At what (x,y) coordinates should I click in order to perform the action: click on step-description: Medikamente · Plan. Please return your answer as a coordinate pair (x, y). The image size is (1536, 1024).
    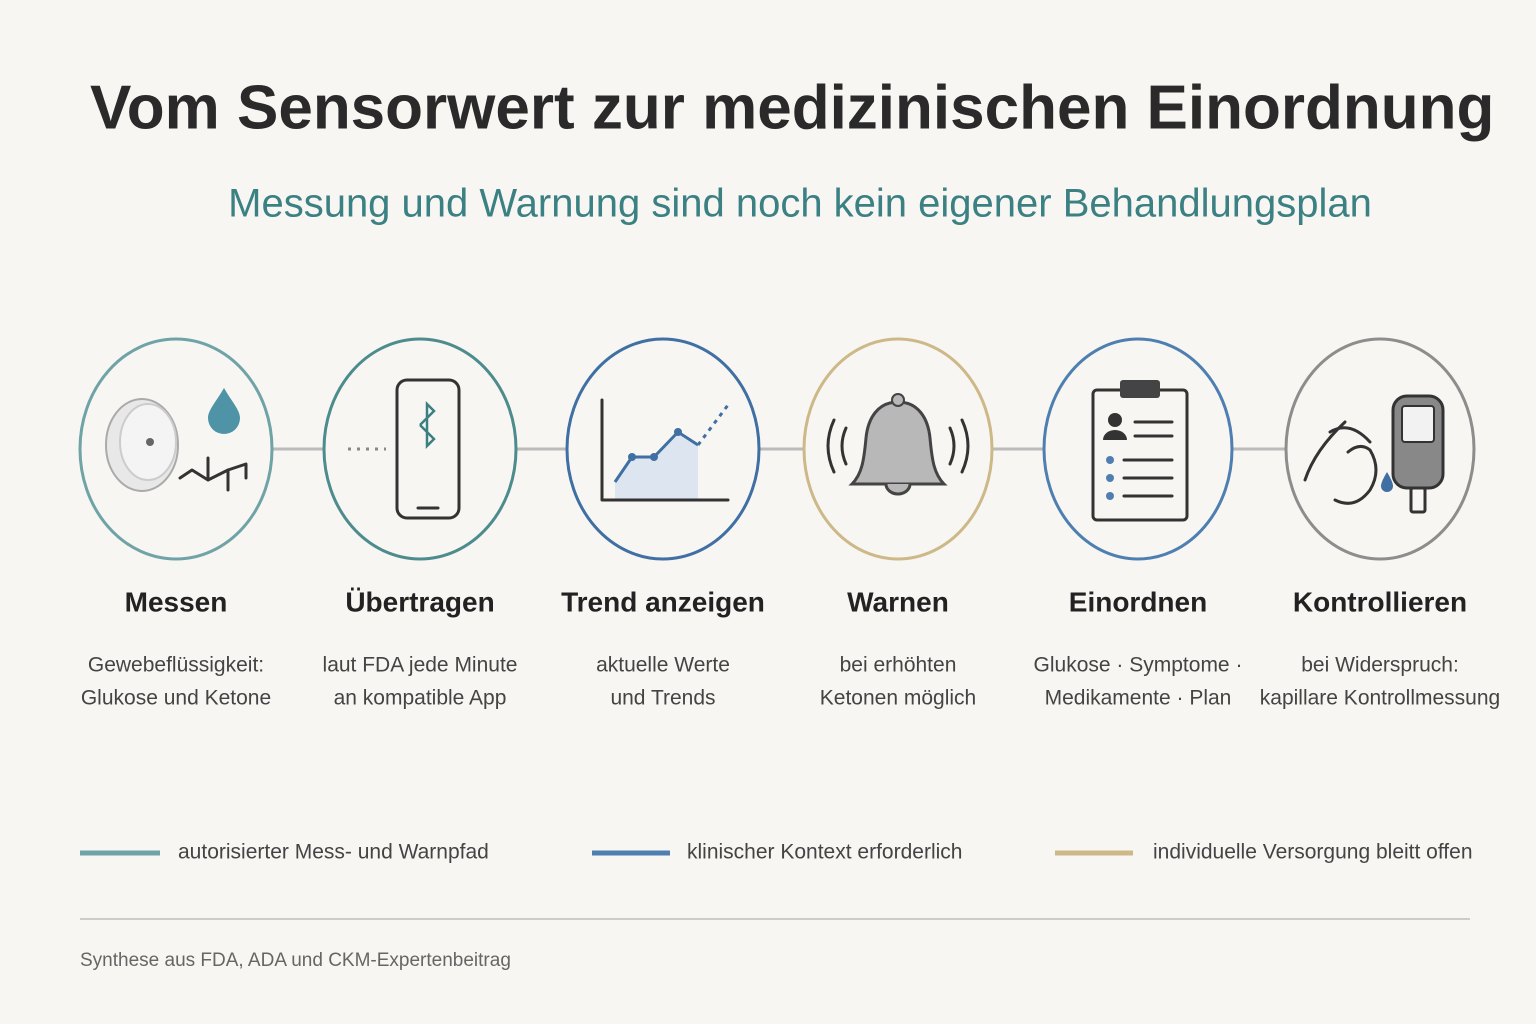
    Looking at the image, I should click on (1138, 698).